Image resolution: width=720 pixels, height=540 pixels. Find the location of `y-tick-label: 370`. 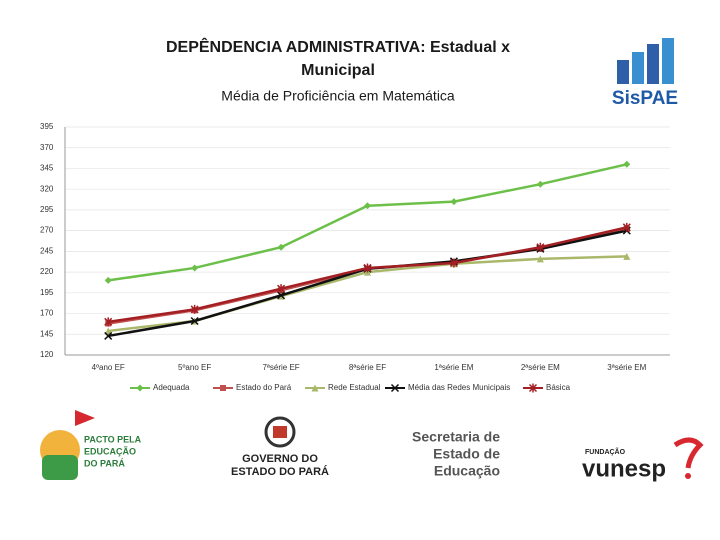

y-tick-label: 370 is located at coordinates (47, 147).